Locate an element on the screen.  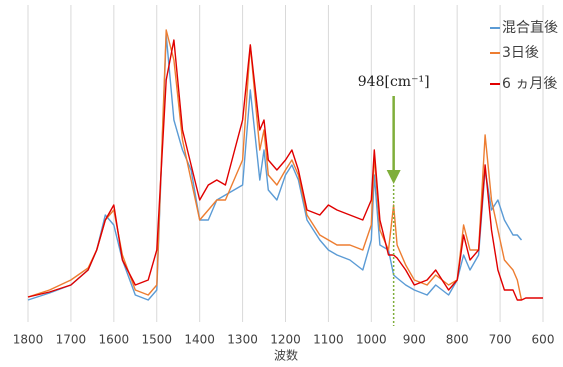
annotation-arrow-head is located at coordinates (393, 177).